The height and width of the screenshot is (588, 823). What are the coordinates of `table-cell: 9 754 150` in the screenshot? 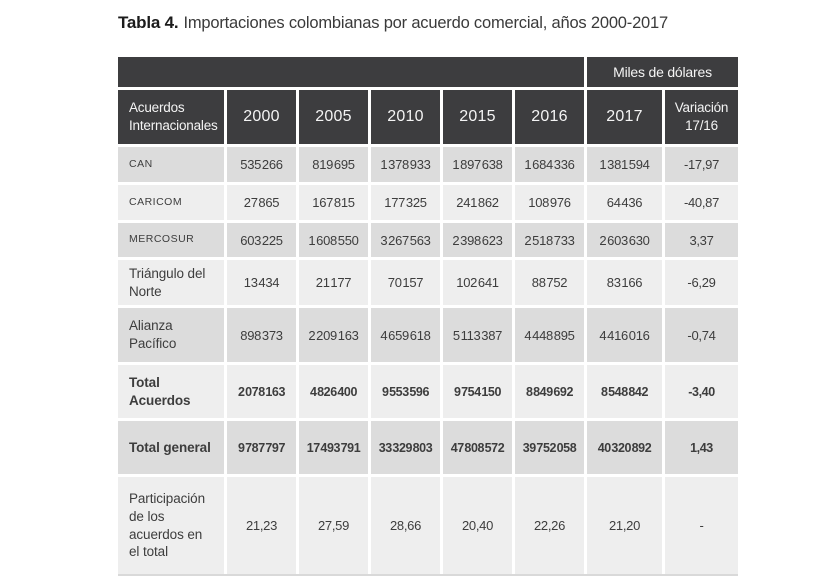 It's located at (477, 391).